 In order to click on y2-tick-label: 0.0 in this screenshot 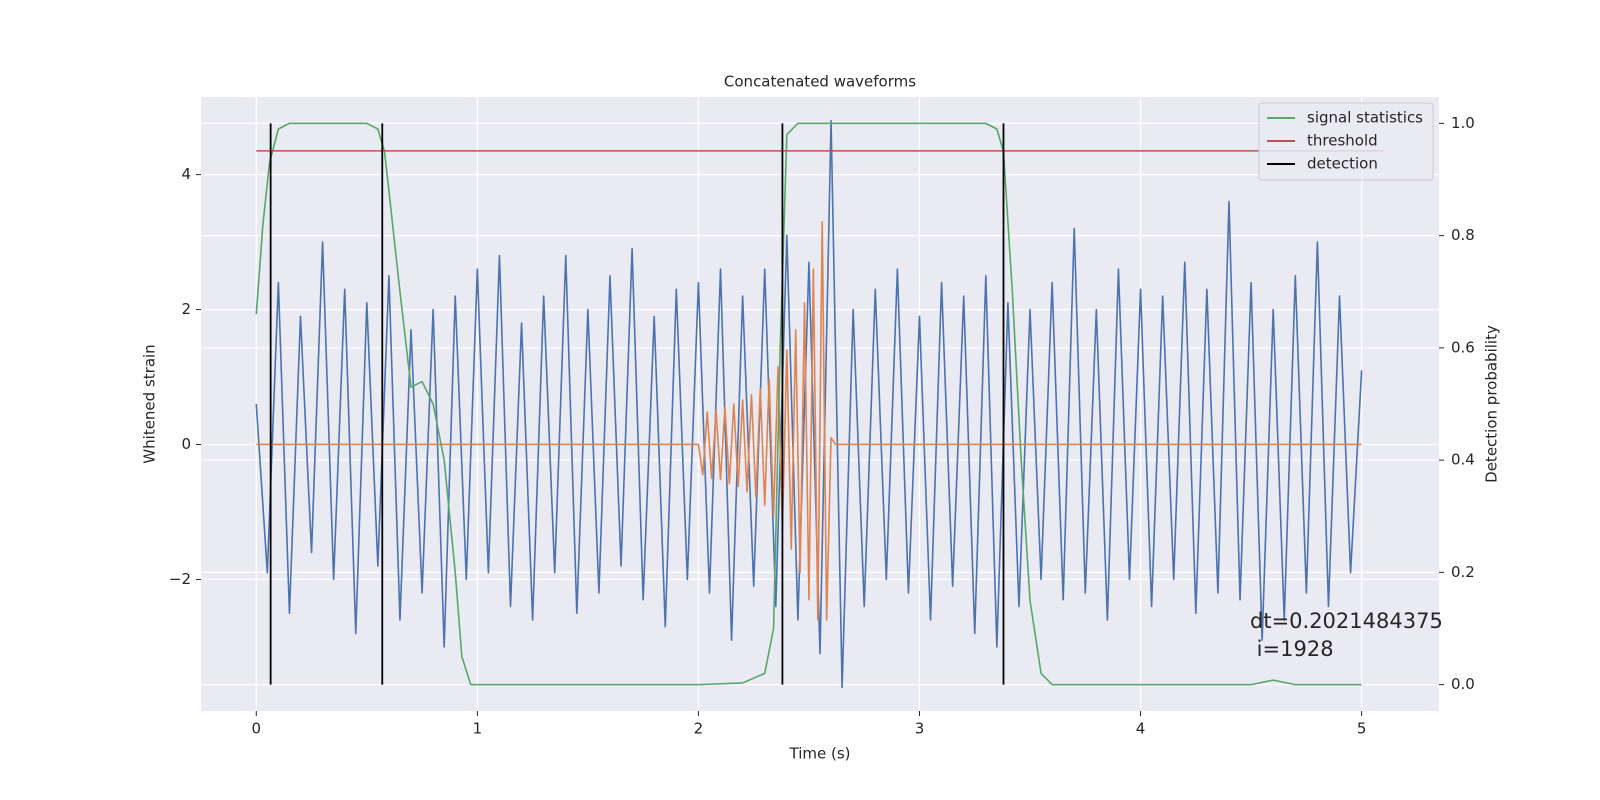, I will do `click(1463, 684)`.